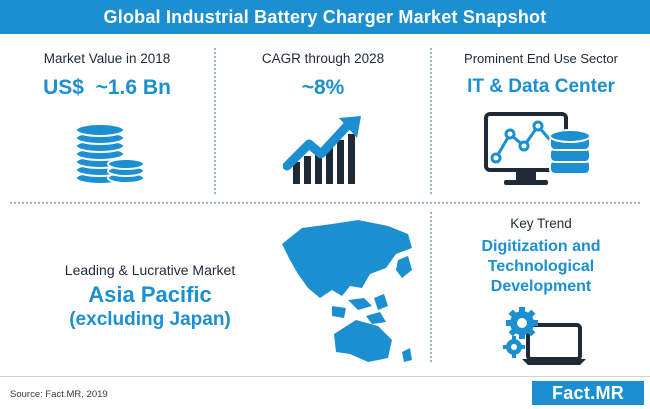  Describe the element at coordinates (541, 266) in the screenshot. I see `key-trend-value-line2: Technological` at that location.